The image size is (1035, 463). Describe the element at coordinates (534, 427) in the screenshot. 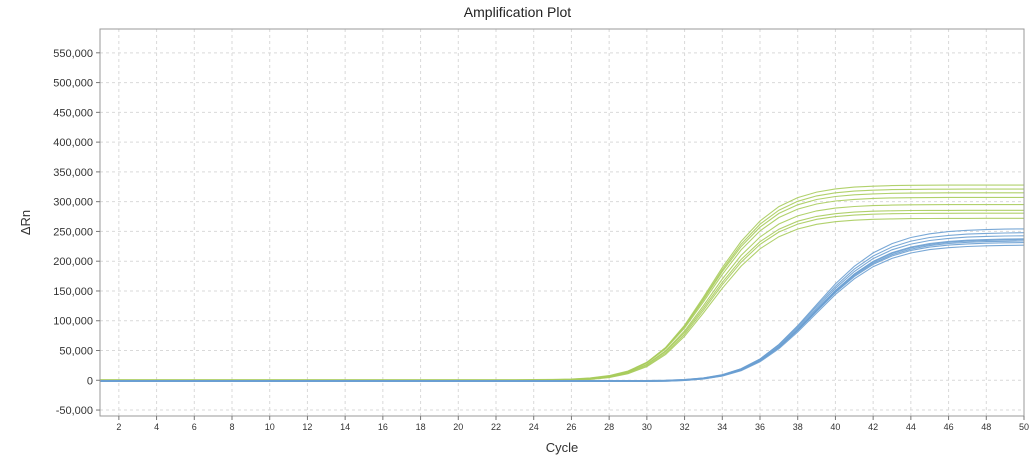

I see `x-tick-label: 24` at that location.